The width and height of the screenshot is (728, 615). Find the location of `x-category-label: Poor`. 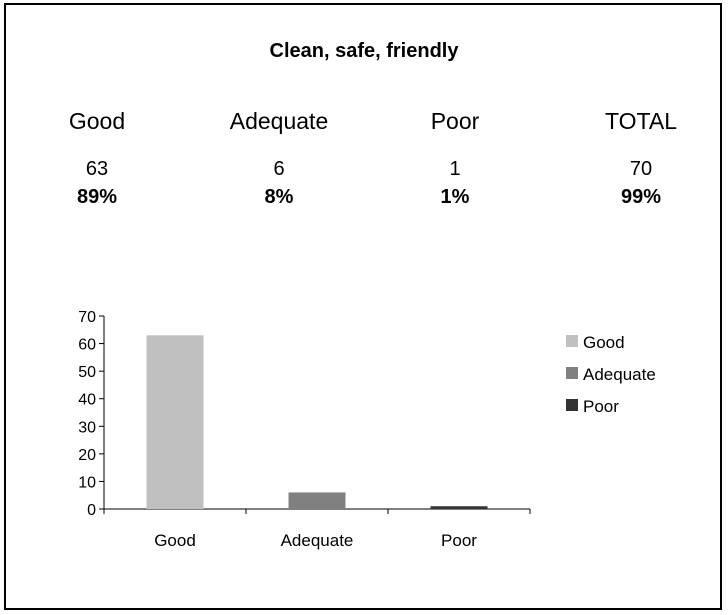

x-category-label: Poor is located at coordinates (459, 540).